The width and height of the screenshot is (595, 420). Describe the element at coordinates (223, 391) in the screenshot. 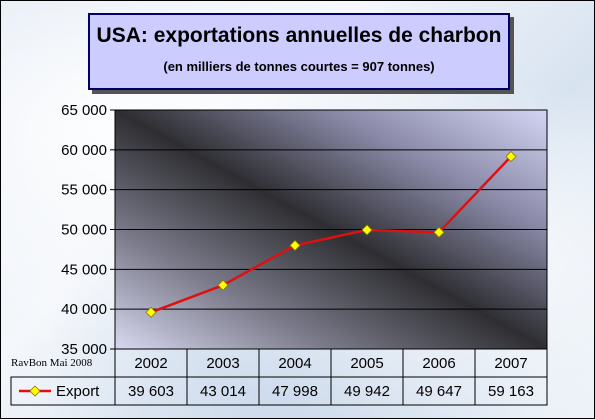

I see `data-table-value: 43 014` at that location.